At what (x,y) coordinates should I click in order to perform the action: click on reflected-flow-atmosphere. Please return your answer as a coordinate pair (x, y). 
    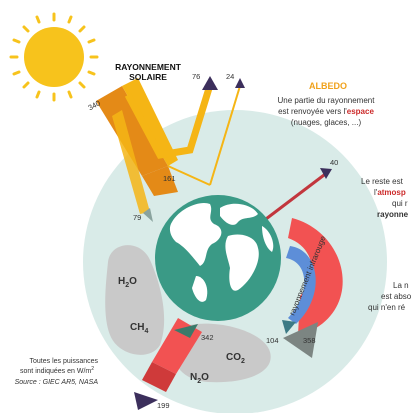
    Looking at the image, I should click on (171, 117).